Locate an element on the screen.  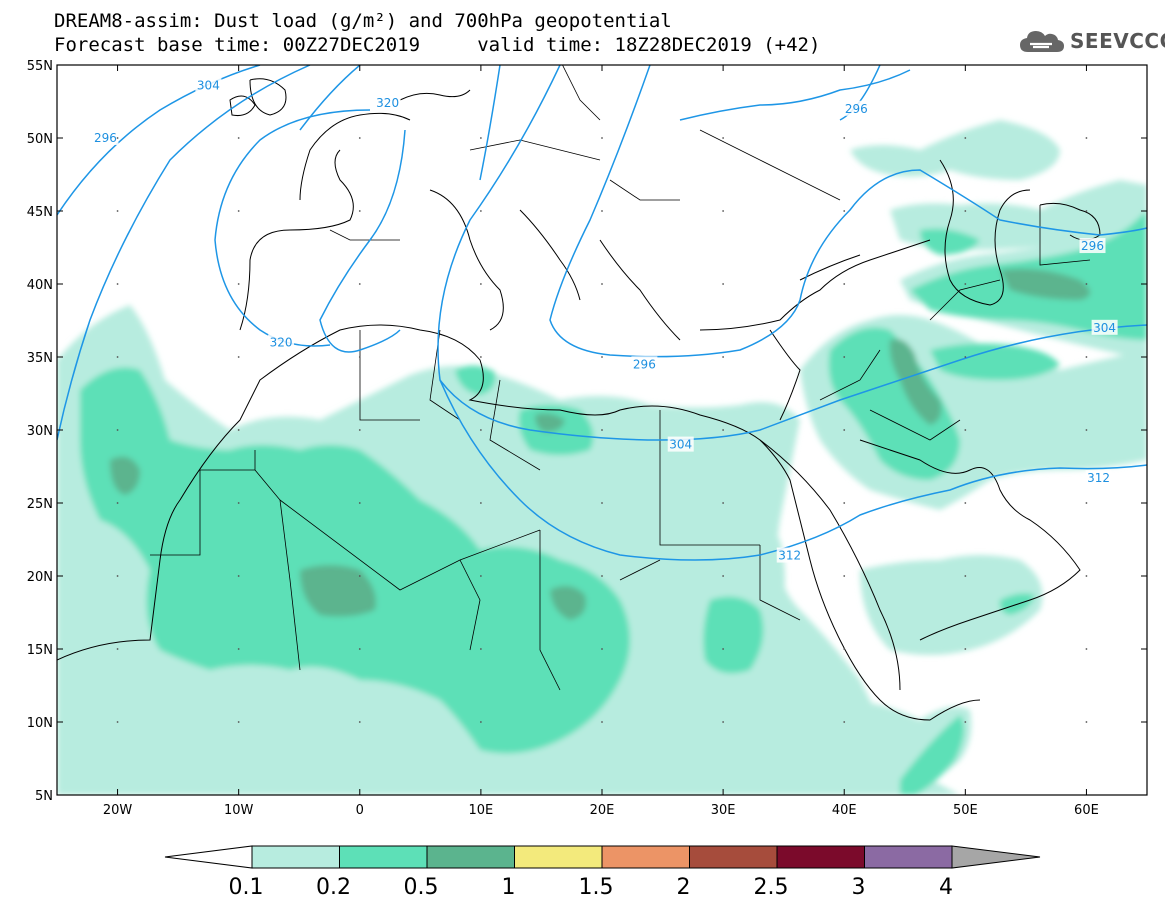
dust-region-mali-dark is located at coordinates (338, 591).